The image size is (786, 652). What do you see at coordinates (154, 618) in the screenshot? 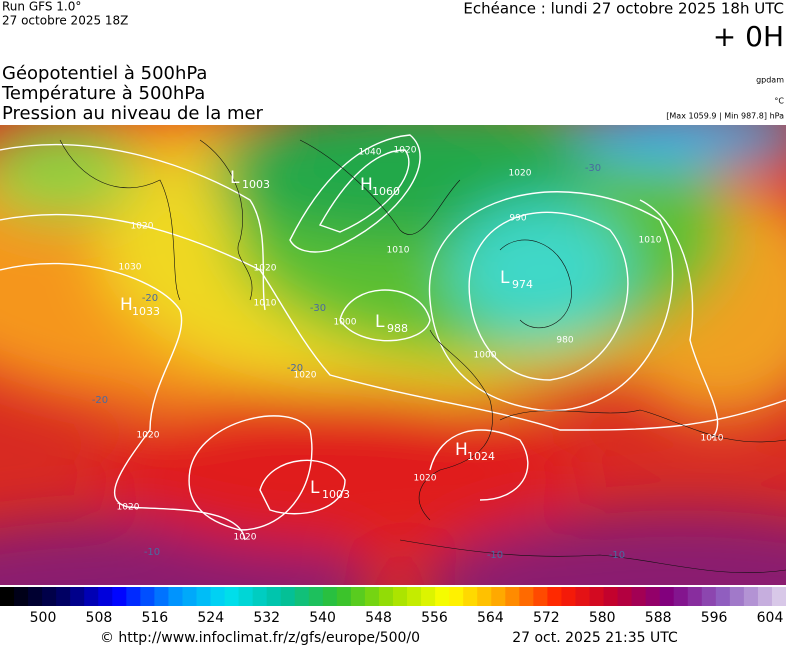
I see `colorbar-tick-label: 516` at bounding box center [154, 618].